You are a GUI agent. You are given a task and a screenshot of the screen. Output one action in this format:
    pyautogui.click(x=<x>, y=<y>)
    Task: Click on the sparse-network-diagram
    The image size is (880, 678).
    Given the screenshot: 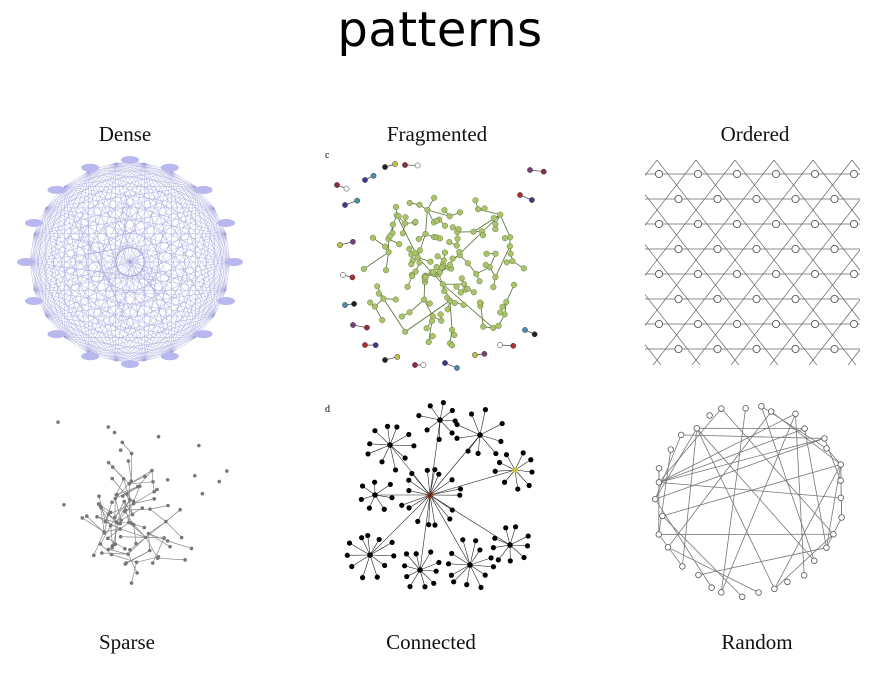 What is the action you would take?
    pyautogui.click(x=142, y=502)
    